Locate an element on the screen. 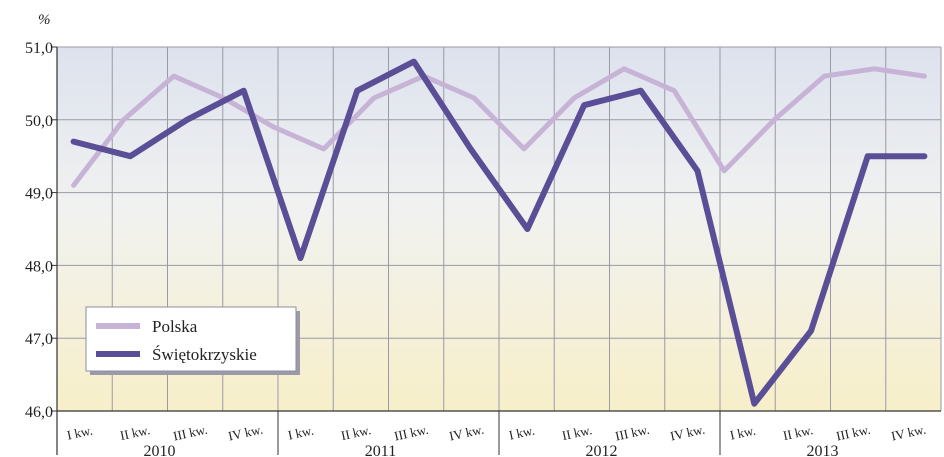 The image size is (944, 457). y-tick-label: 48,0 is located at coordinates (39, 266).